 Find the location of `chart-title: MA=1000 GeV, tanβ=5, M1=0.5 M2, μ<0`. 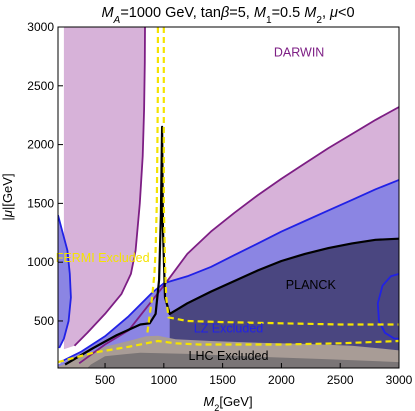

chart-title: MA=1000 GeV, tanβ=5, M1=0.5 M2, μ<0 is located at coordinates (227, 15).